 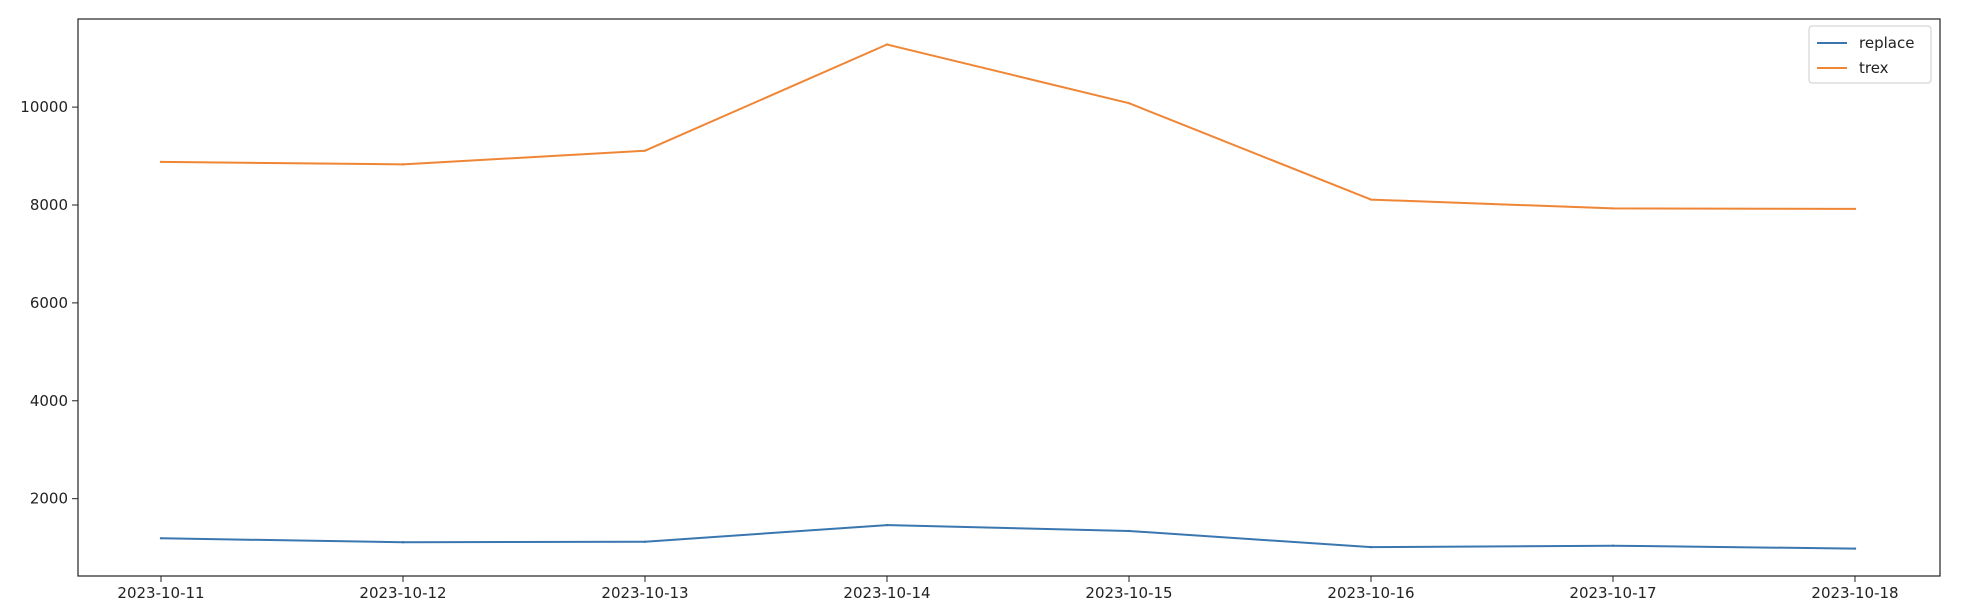 I want to click on y-tick-label: 4000, so click(x=49, y=401).